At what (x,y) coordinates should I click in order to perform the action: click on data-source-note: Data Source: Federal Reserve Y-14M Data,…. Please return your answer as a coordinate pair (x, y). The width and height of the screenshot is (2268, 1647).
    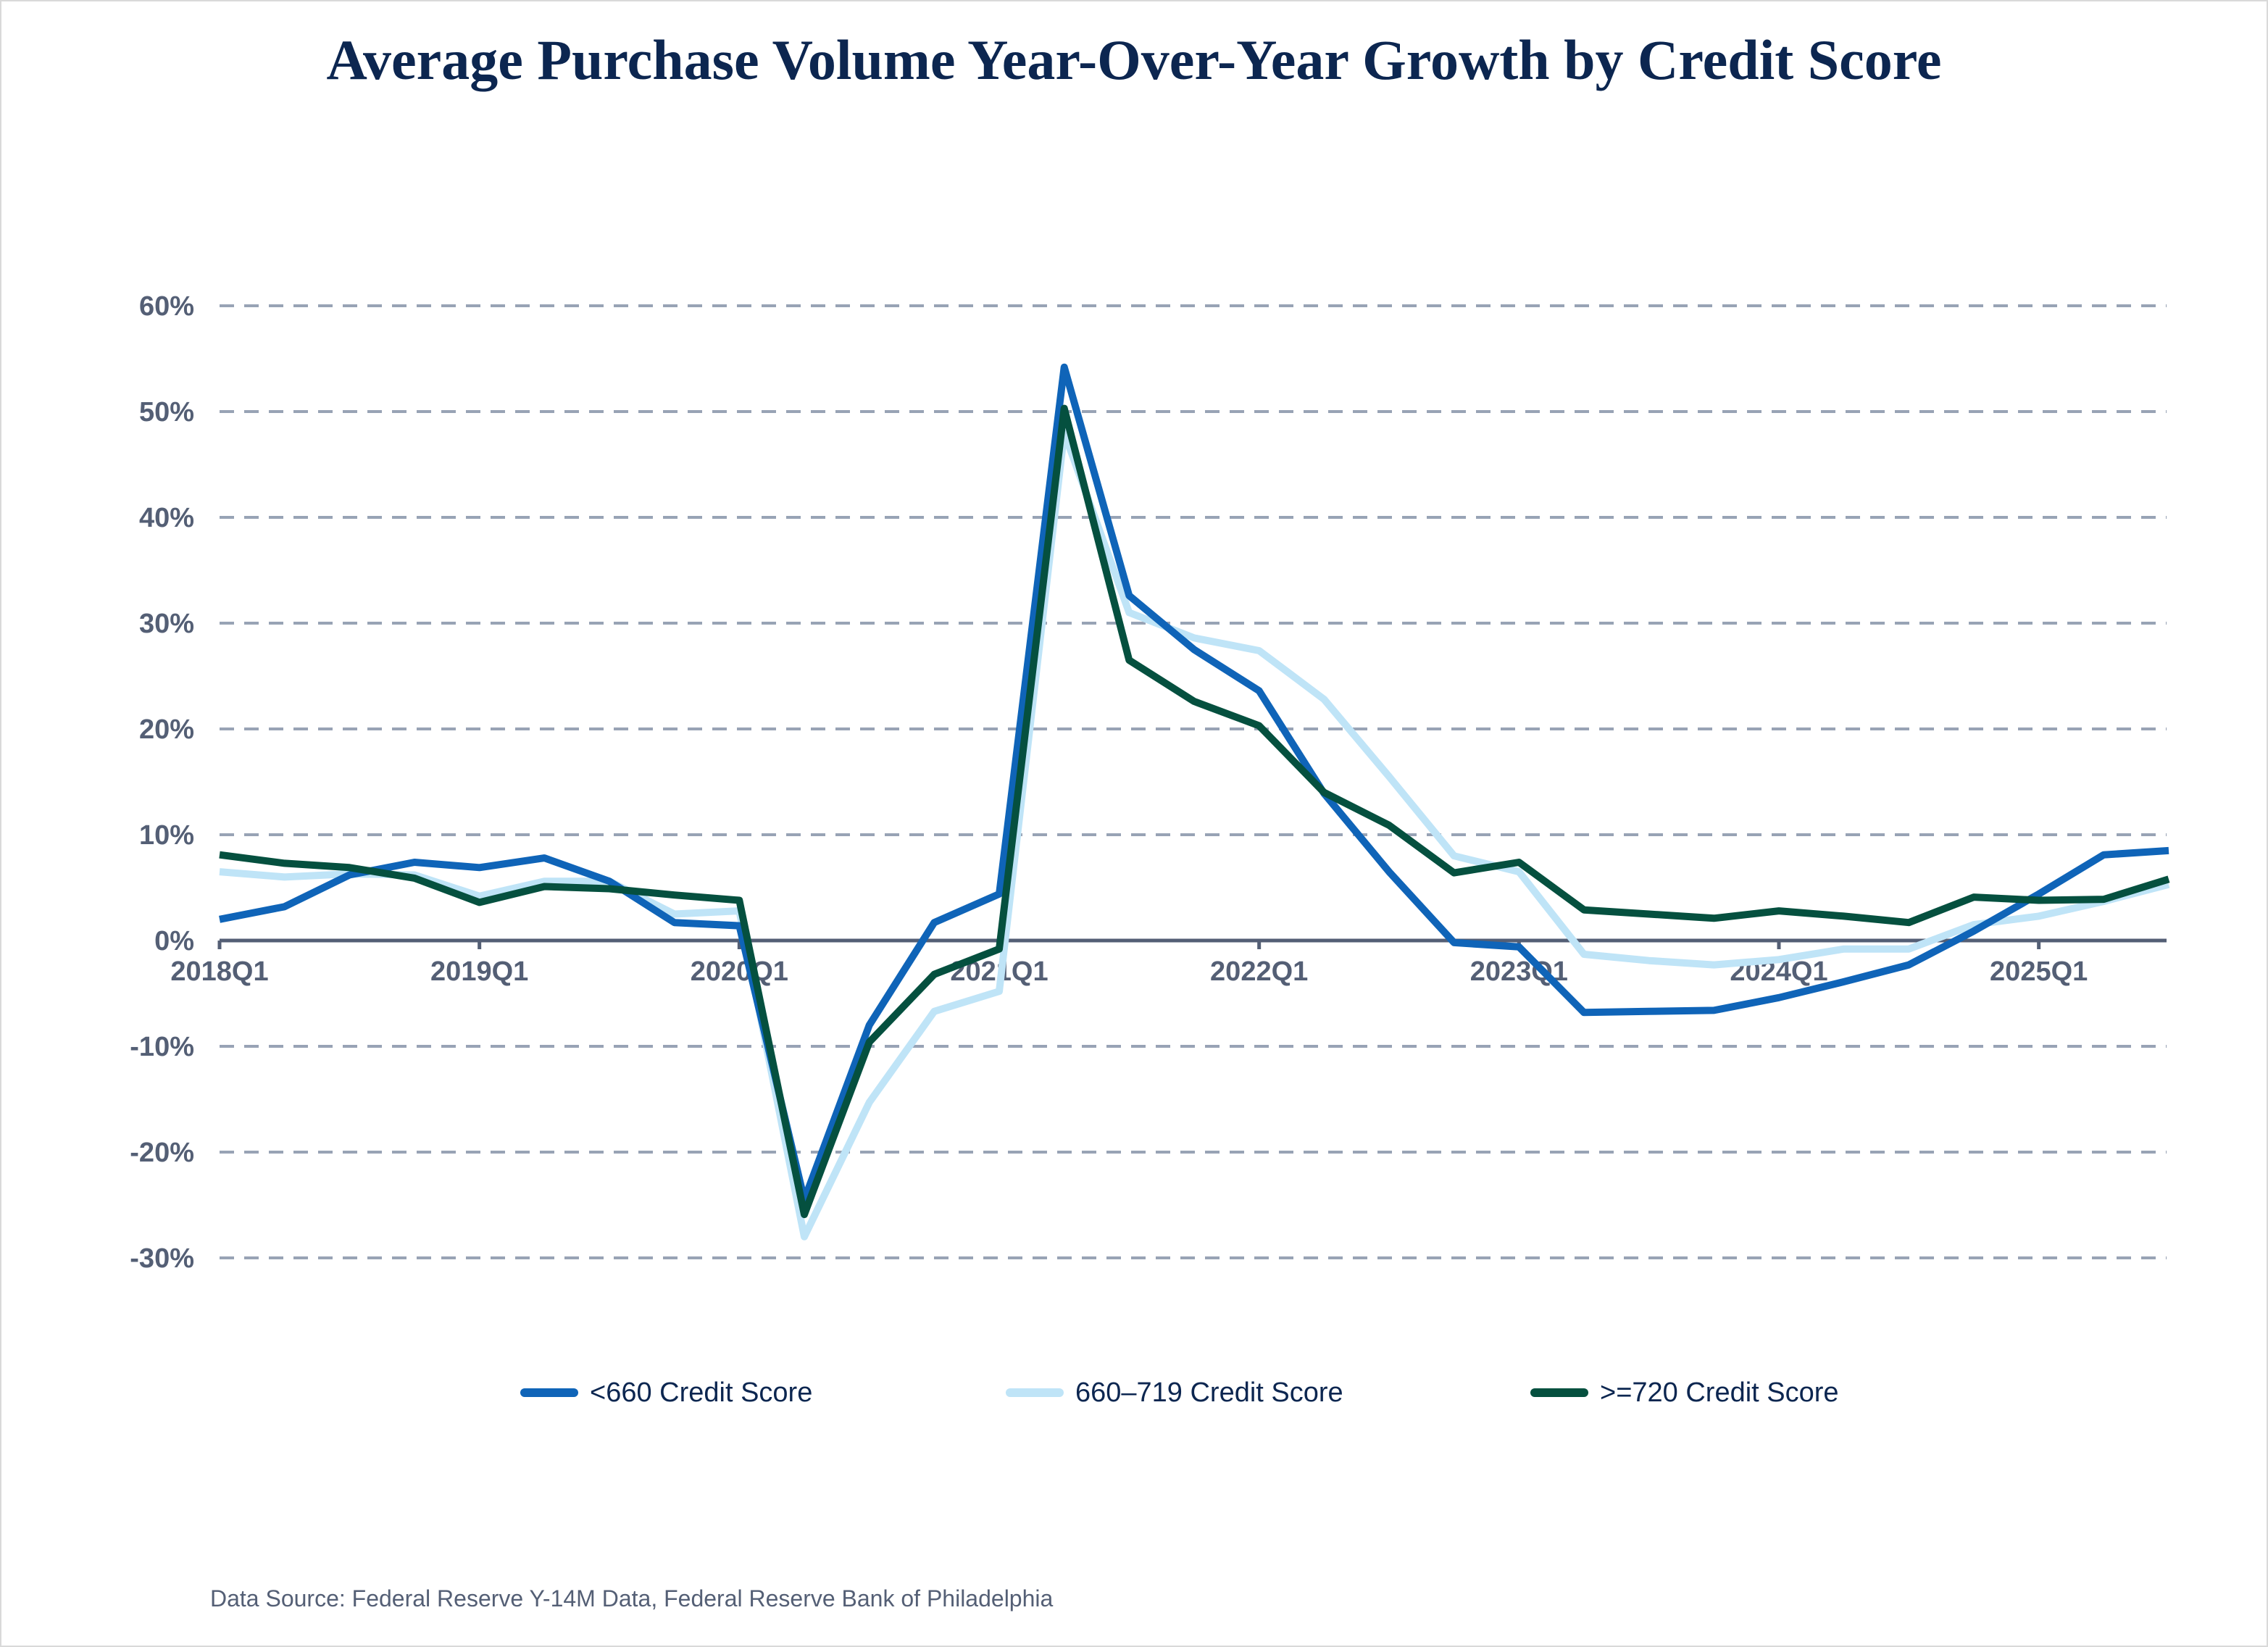
    Looking at the image, I should click on (632, 1598).